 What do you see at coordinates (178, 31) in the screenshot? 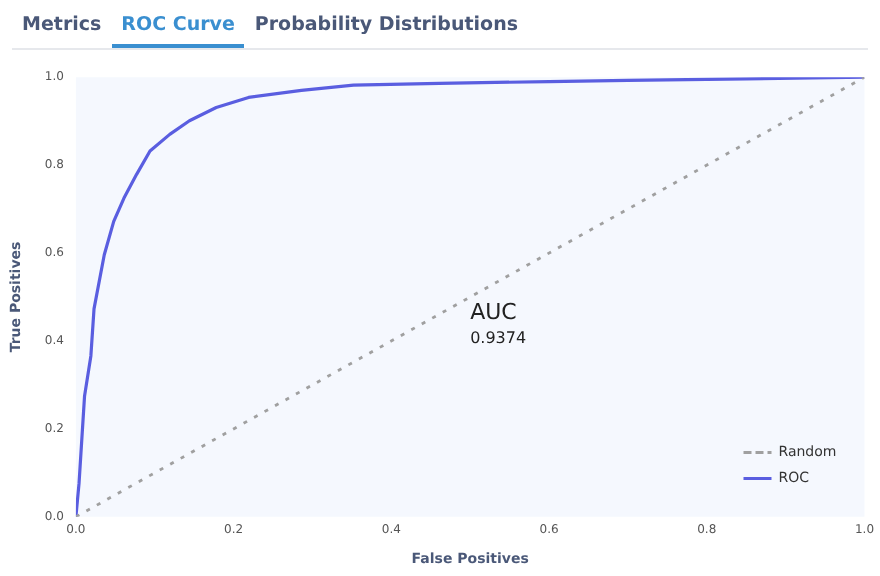
I see `text: ROC Curve` at bounding box center [178, 31].